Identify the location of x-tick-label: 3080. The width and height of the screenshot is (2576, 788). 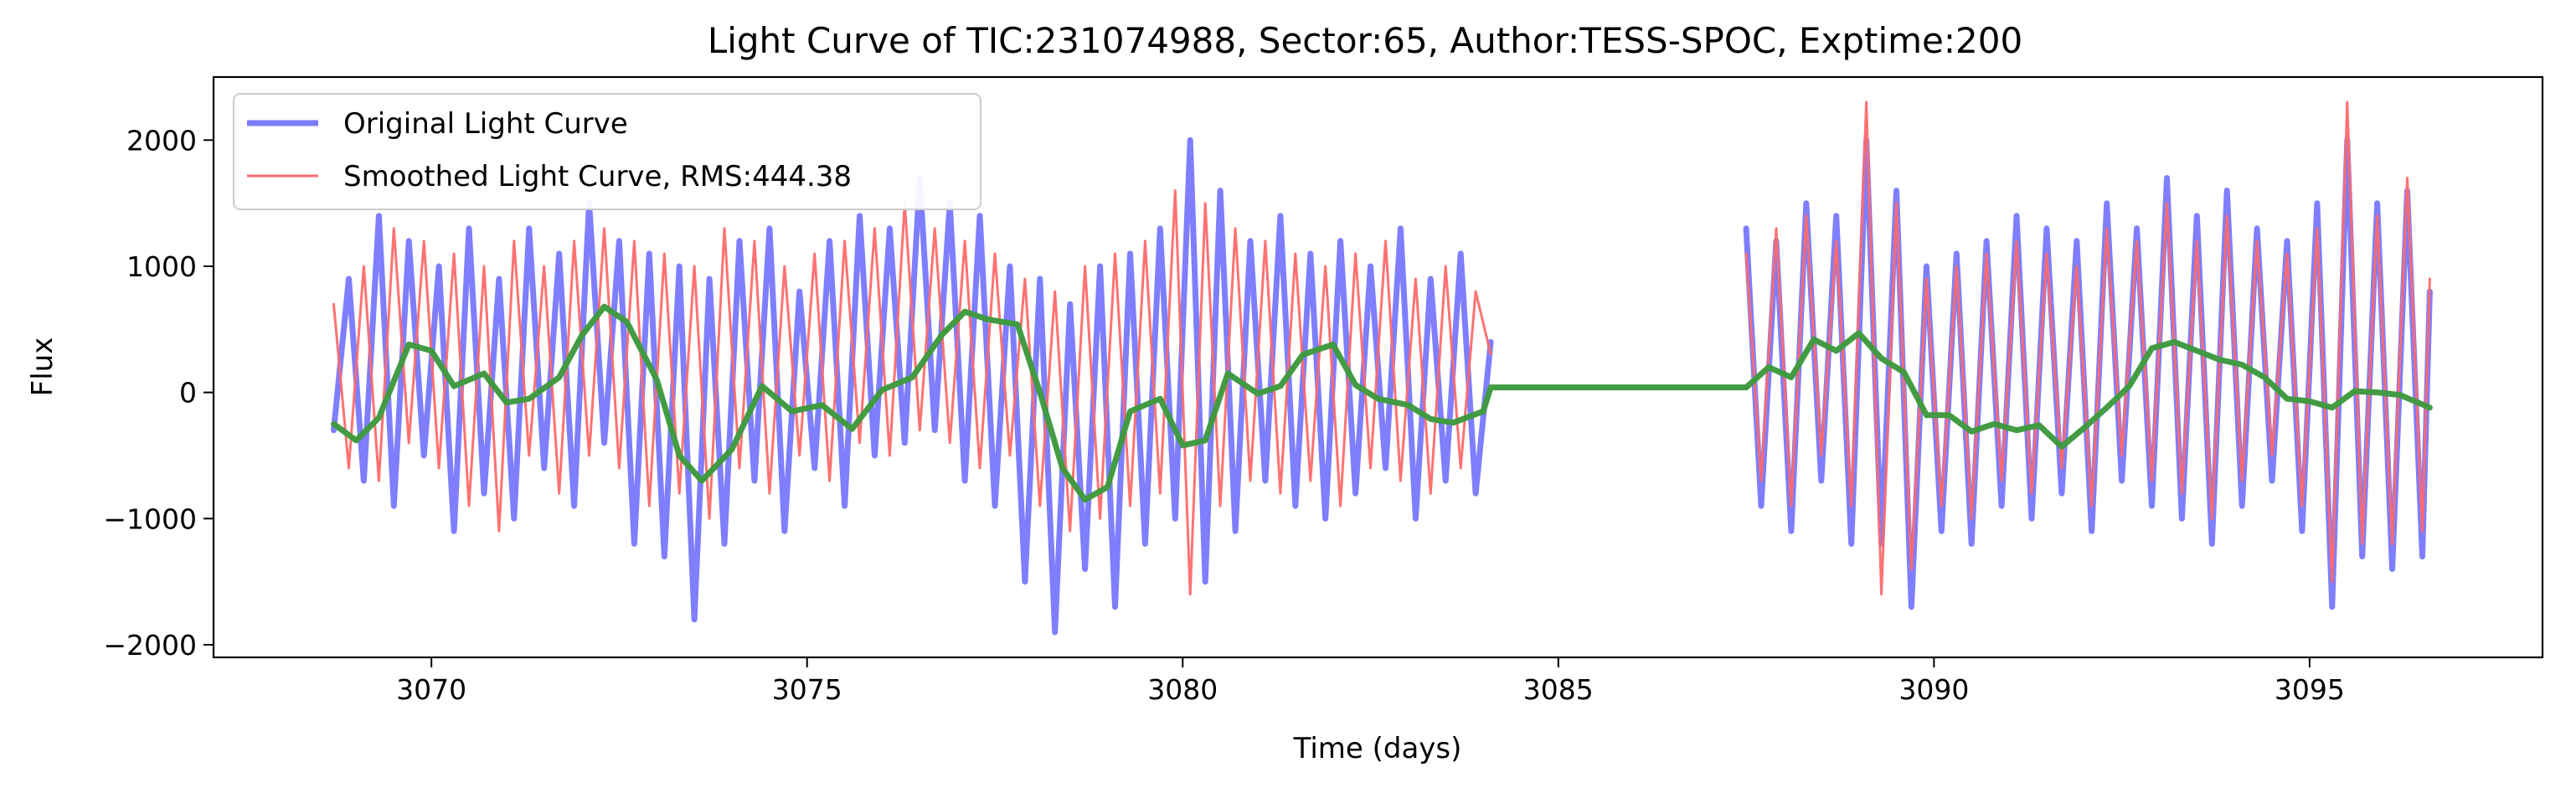
(1182, 689).